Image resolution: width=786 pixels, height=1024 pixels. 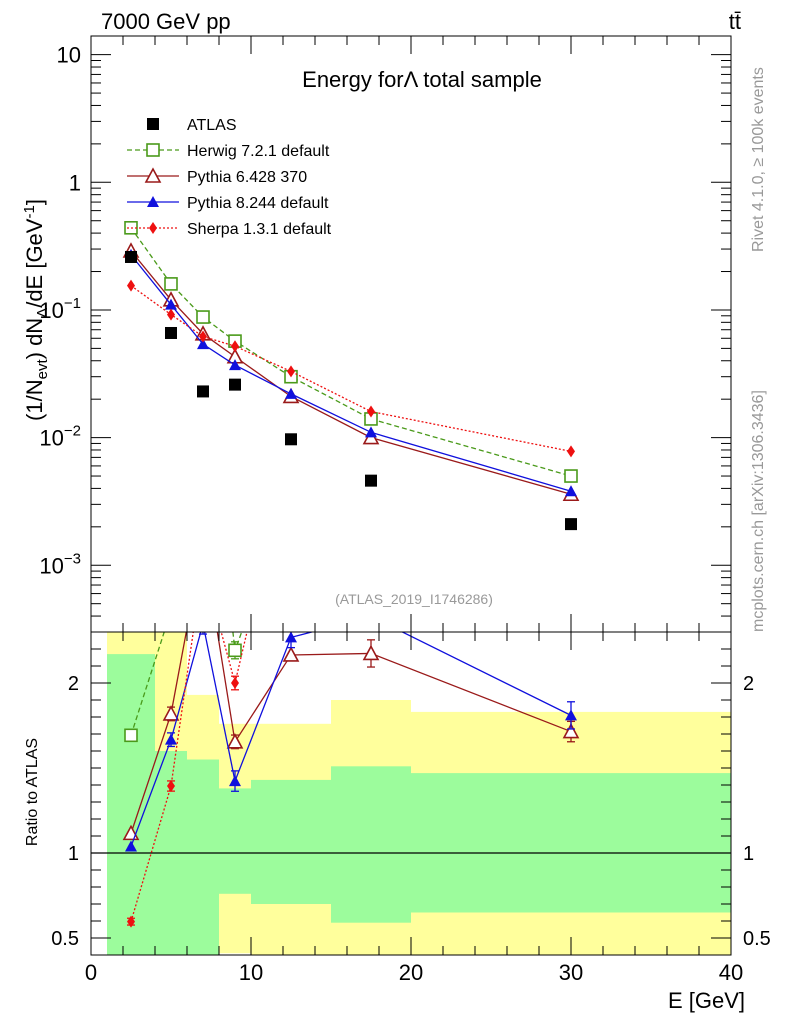 I want to click on y-tick-label-4: 10⁻³, so click(x=60, y=564).